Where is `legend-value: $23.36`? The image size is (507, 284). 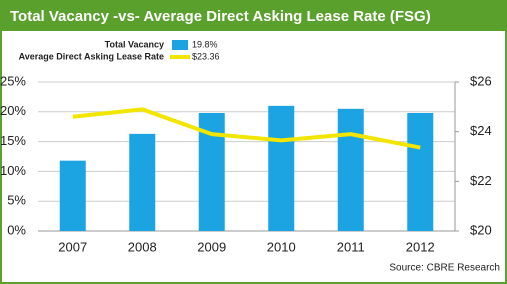
legend-value: $23.36 is located at coordinates (206, 56).